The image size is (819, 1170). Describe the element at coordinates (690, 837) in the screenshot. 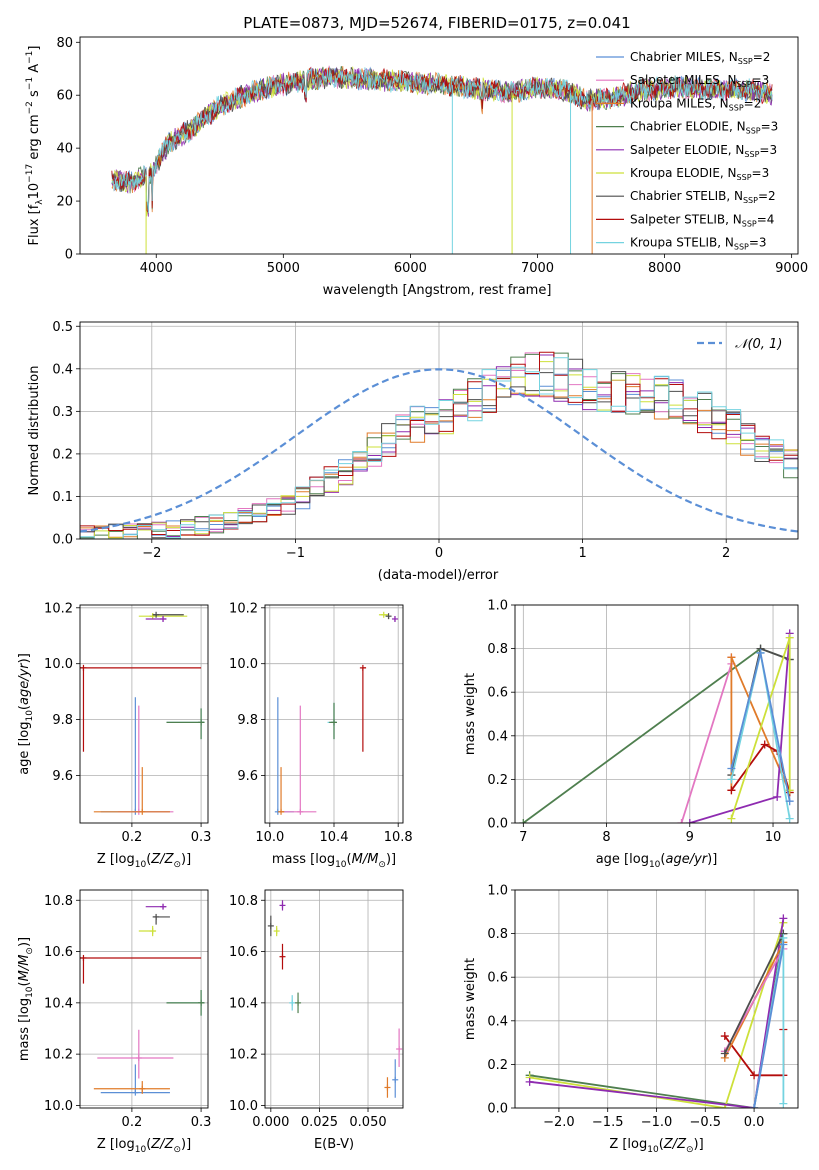

I see `x-tick-label: 9` at that location.